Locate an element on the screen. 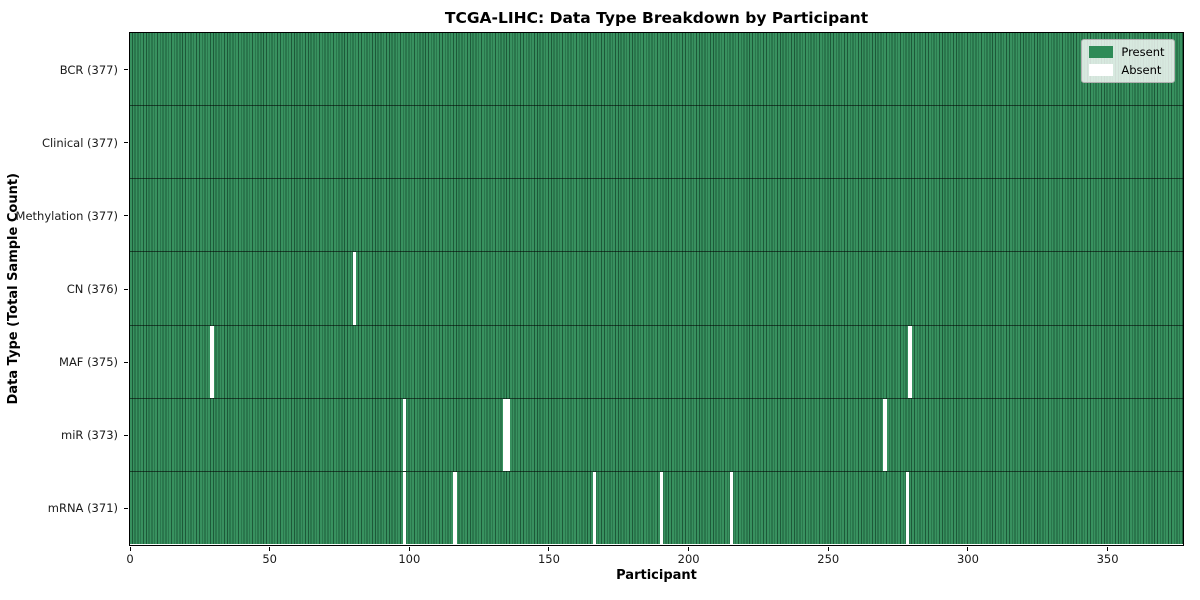 Image resolution: width=1200 pixels, height=600 pixels. heatmap-row-Methylation is located at coordinates (656, 216).